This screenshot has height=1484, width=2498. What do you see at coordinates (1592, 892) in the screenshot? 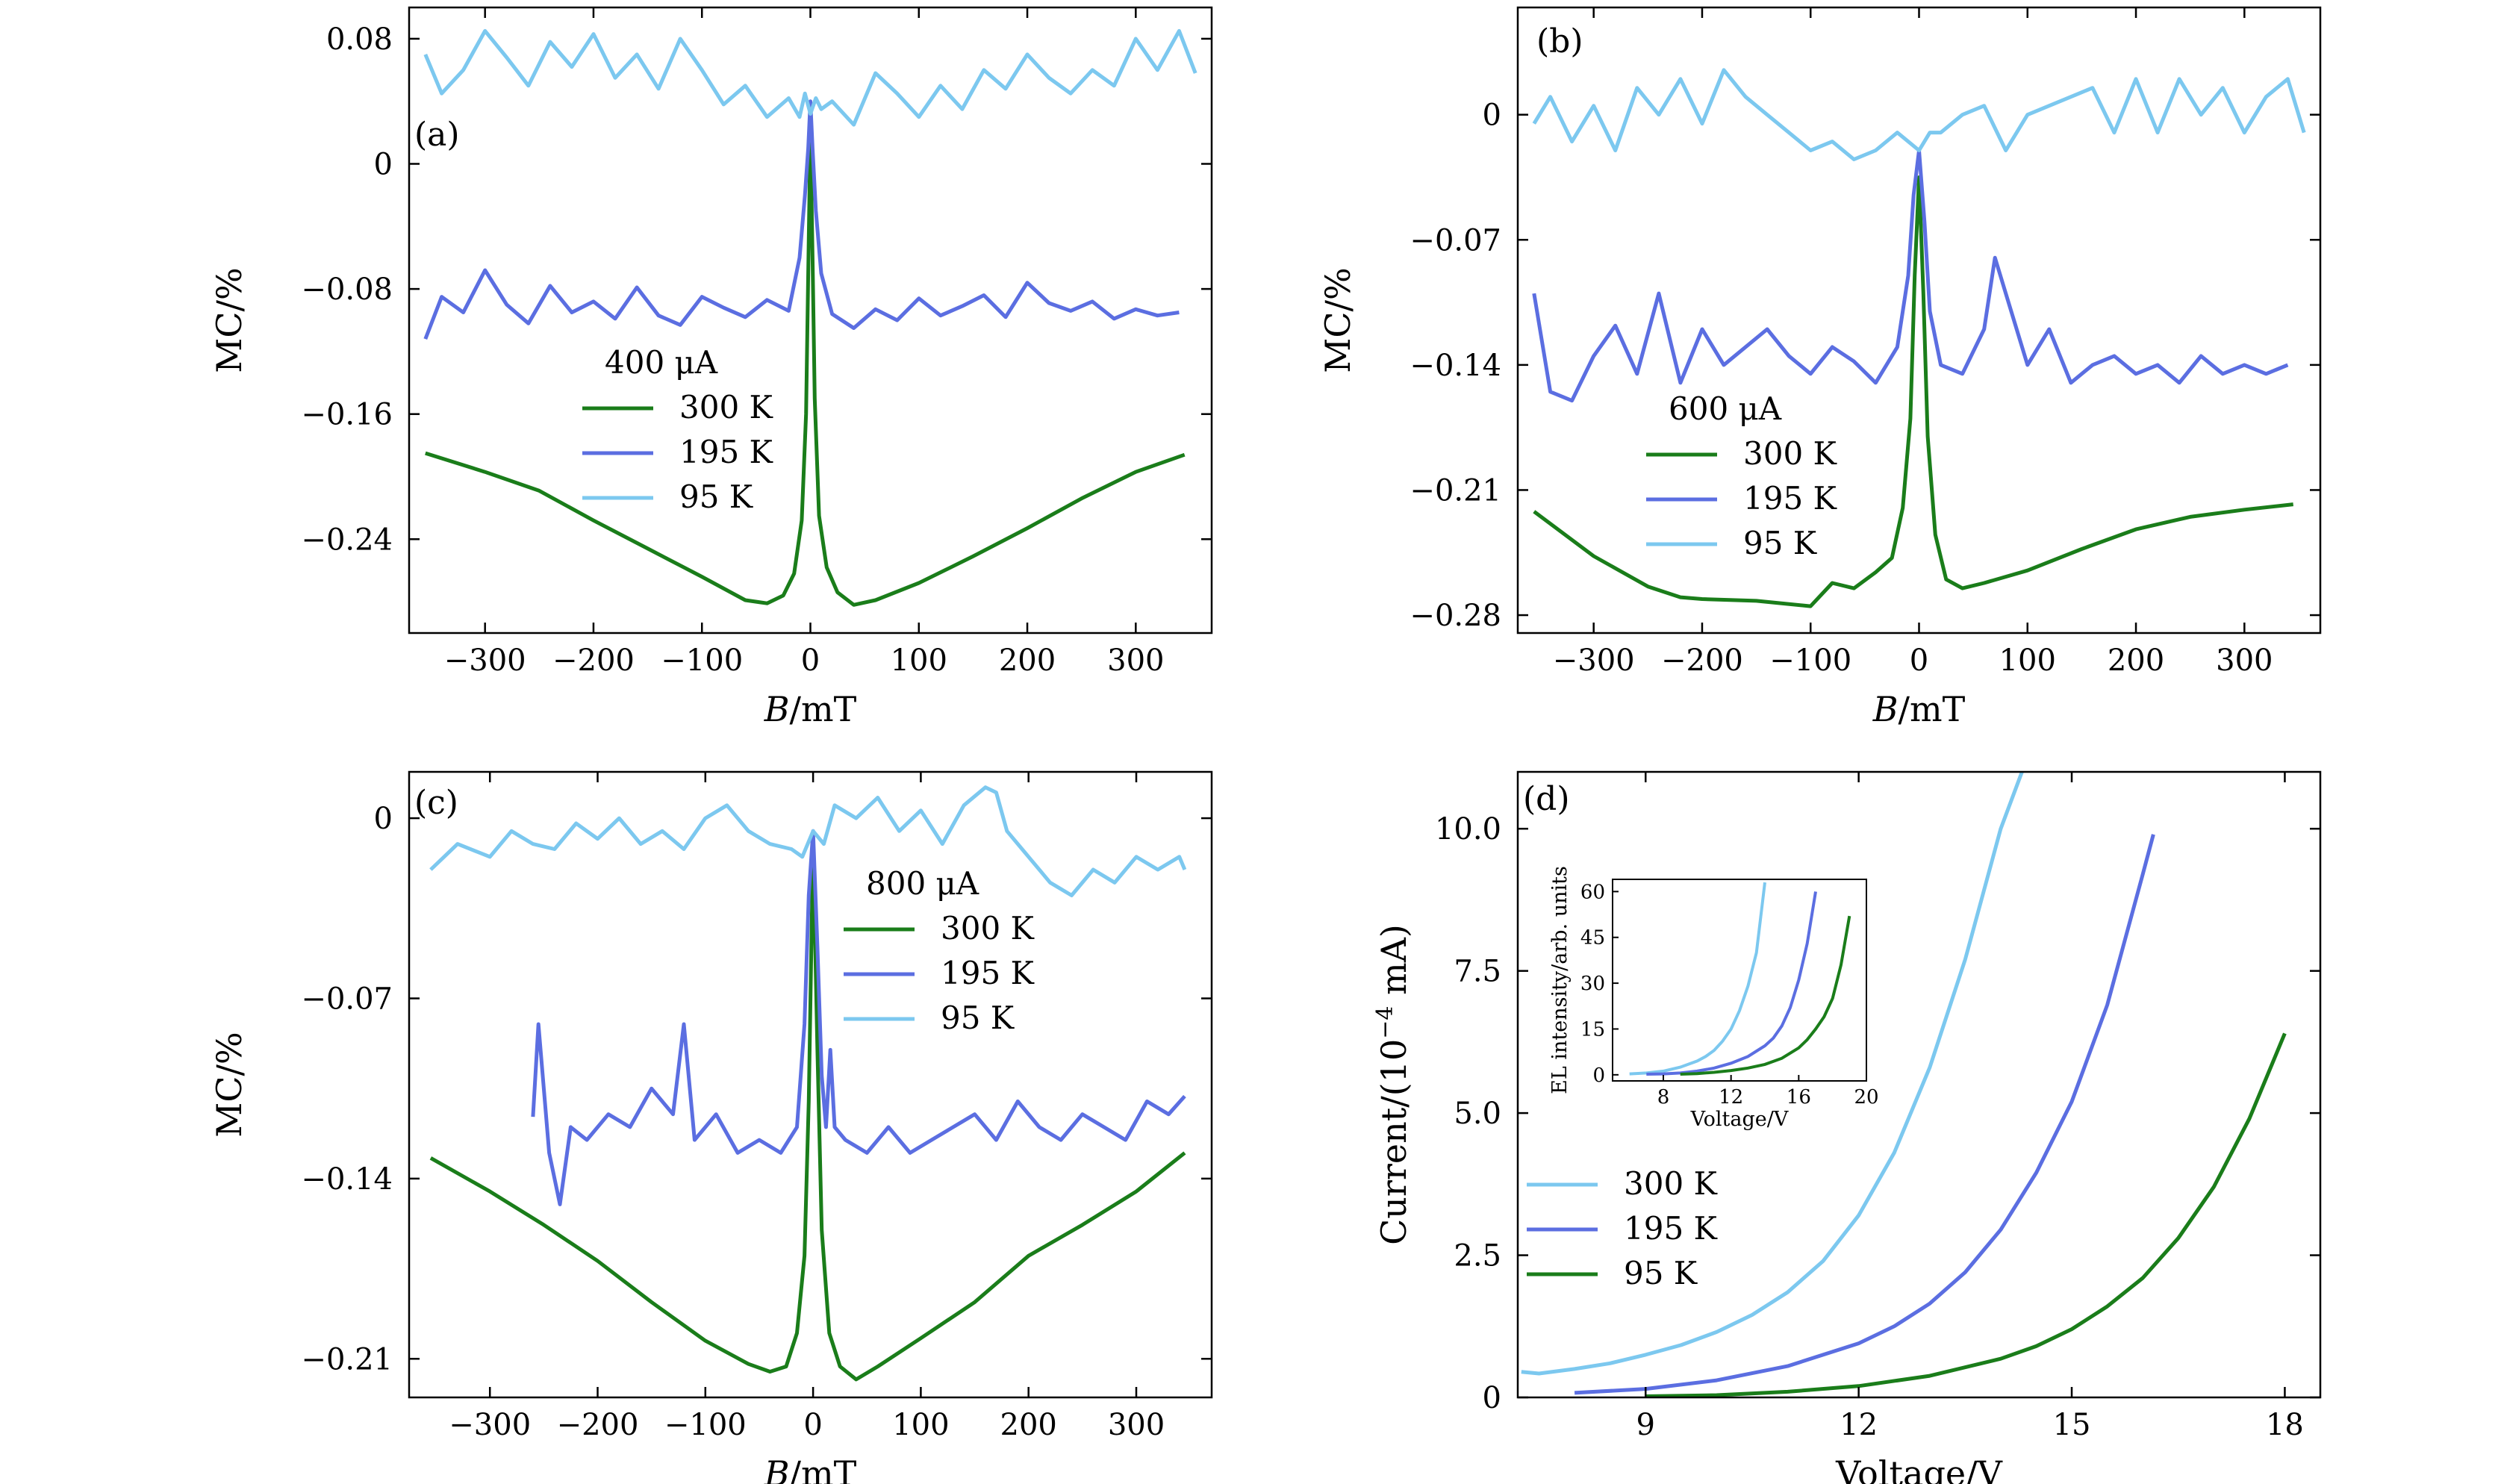
I see `inset-y-tick-label: 60` at bounding box center [1592, 892].